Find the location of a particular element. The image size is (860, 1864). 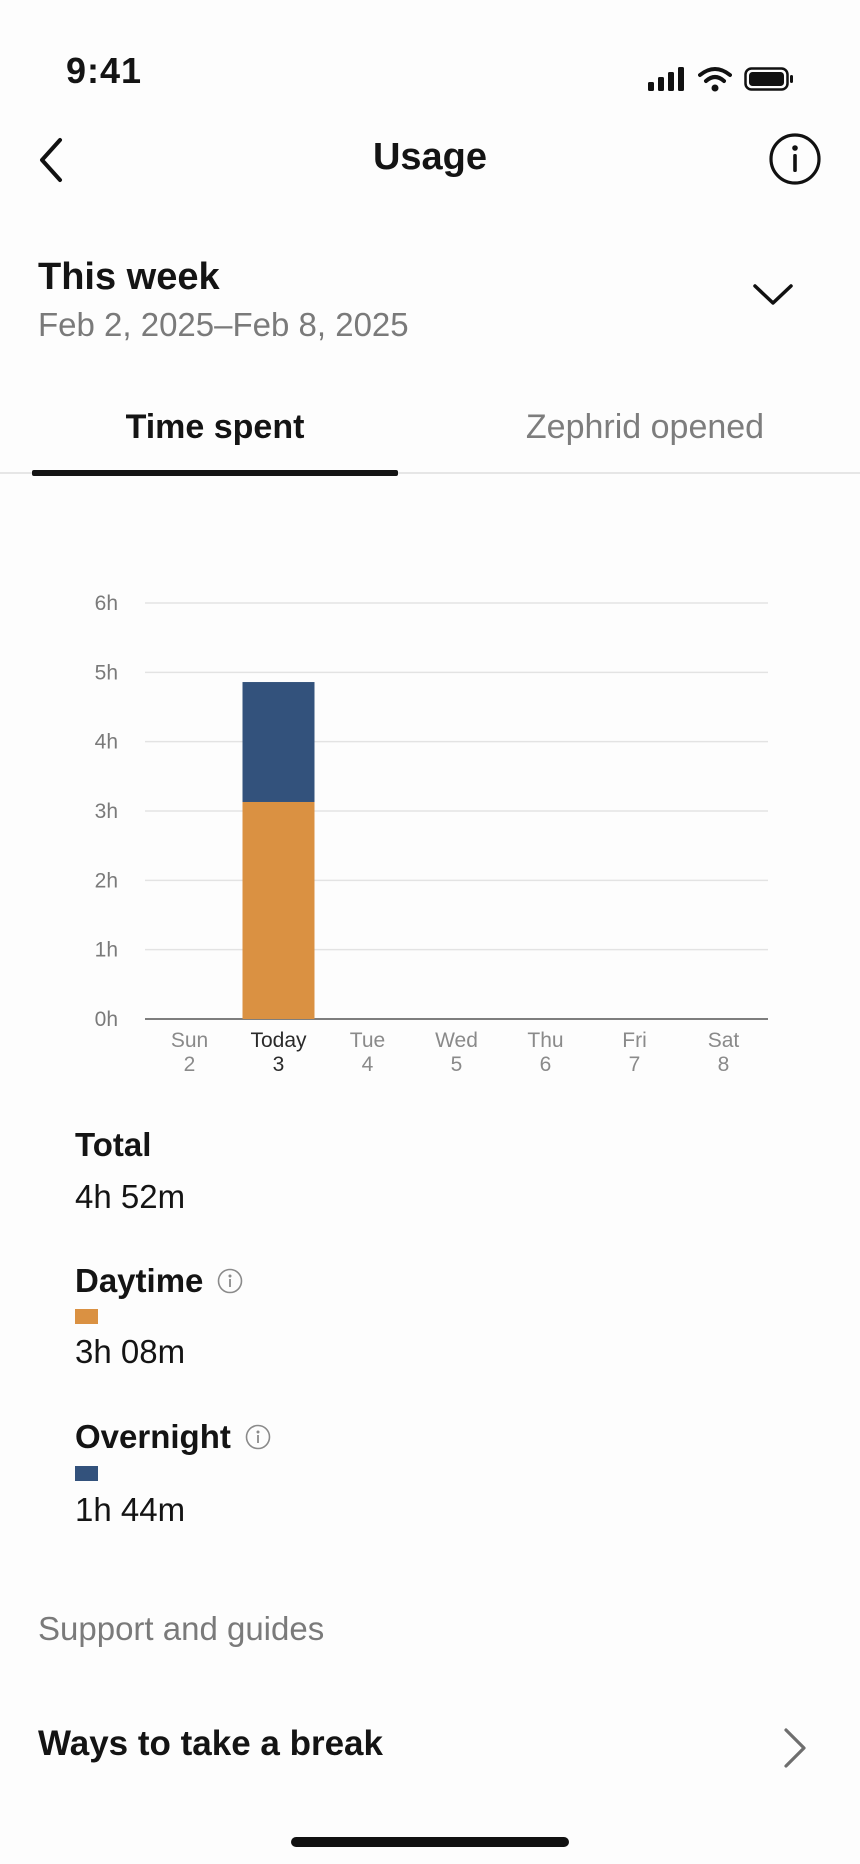

bar-overnight-today is located at coordinates (278, 742).